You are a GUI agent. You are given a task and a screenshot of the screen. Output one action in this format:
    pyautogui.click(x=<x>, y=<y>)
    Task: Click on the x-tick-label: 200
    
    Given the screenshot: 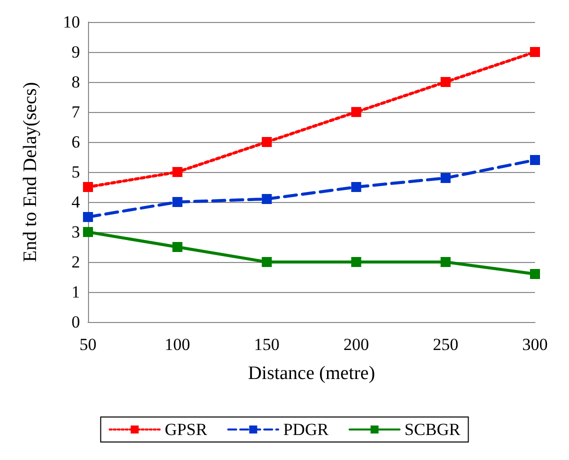 What is the action you would take?
    pyautogui.click(x=356, y=344)
    